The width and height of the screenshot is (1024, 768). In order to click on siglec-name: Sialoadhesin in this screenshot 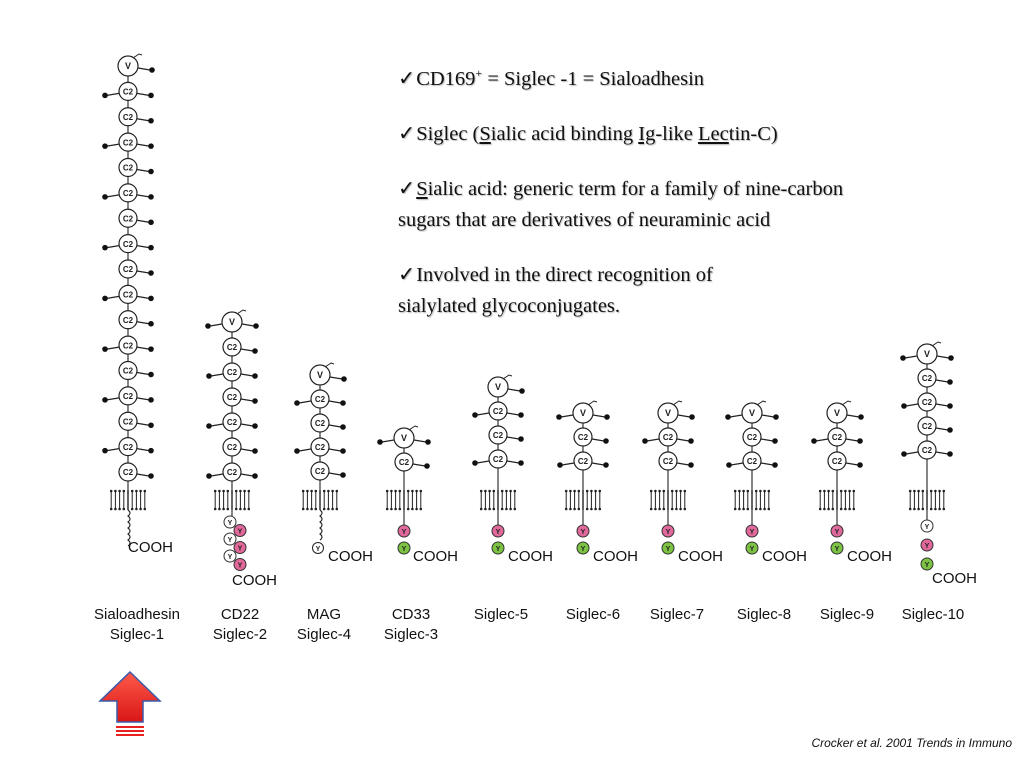, I will do `click(137, 614)`.